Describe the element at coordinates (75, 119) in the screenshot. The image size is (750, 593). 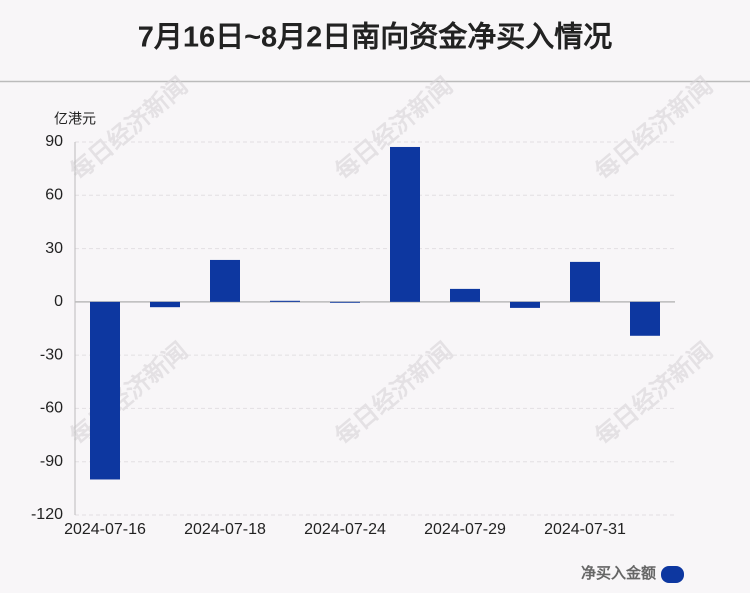
I see `y-axis-label: 亿港元` at that location.